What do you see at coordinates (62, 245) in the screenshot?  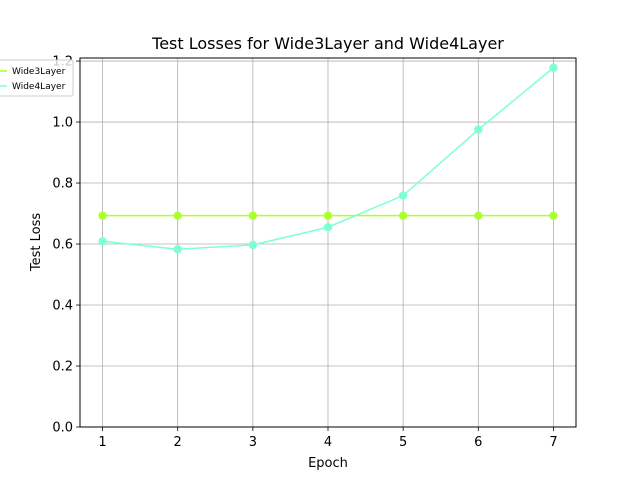 I see `y-tick-label: 0.6` at bounding box center [62, 245].